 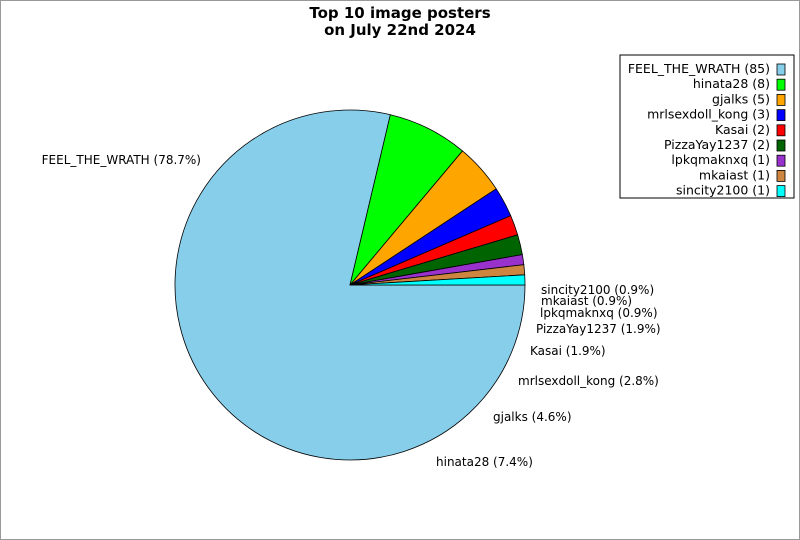 I want to click on slice-label-feel-the-wrath: FEEL_THE_WRATH (78.7%), so click(x=121, y=160).